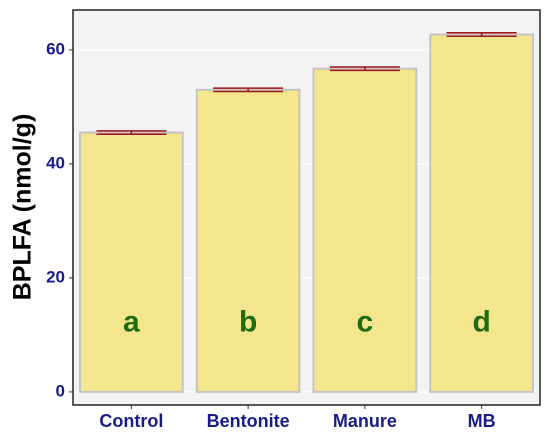  Describe the element at coordinates (481, 321) in the screenshot. I see `significance-letter: d` at that location.